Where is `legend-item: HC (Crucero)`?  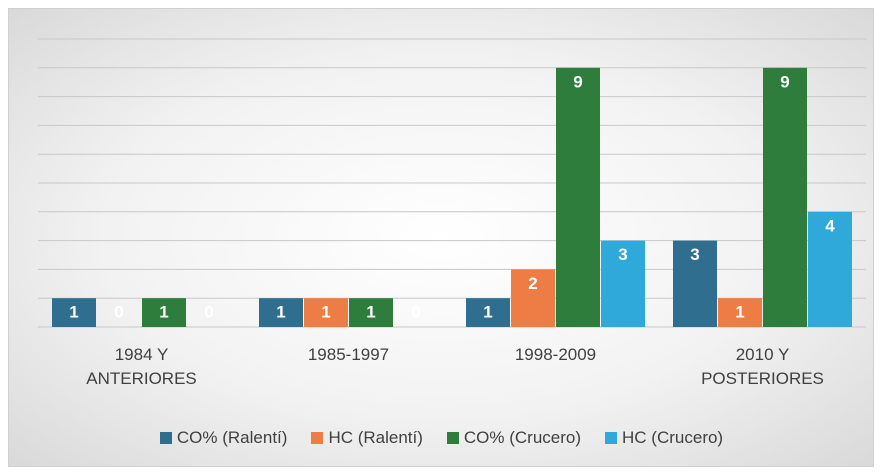 legend-item: HC (Crucero) is located at coordinates (664, 438).